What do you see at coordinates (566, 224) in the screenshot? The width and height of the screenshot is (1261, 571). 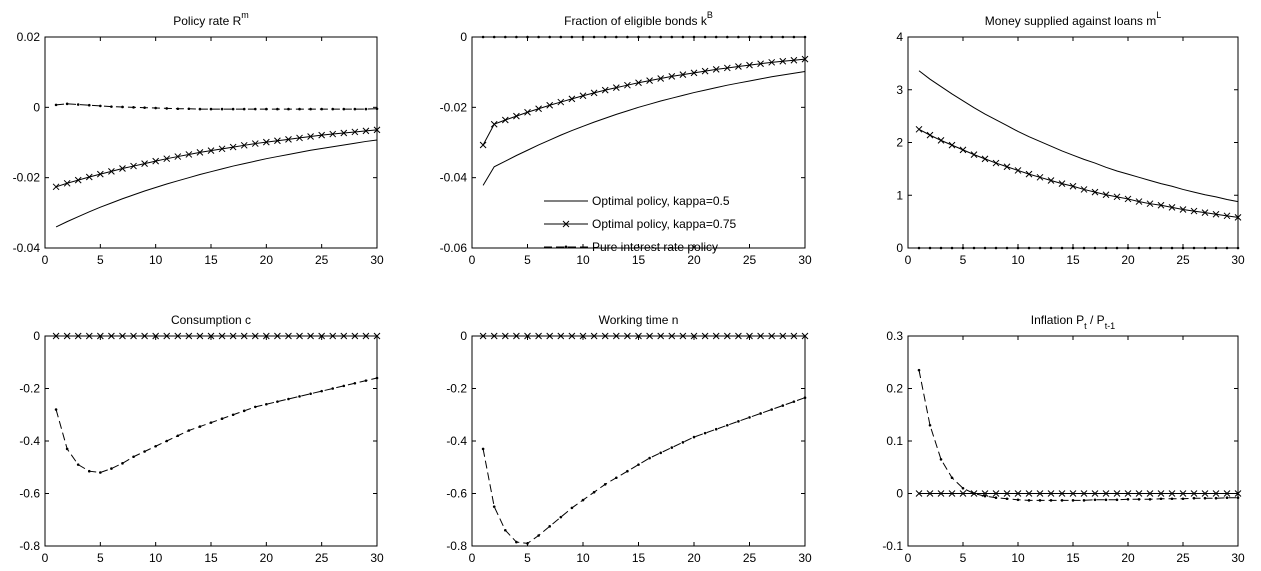 I see `legend-x-marker` at bounding box center [566, 224].